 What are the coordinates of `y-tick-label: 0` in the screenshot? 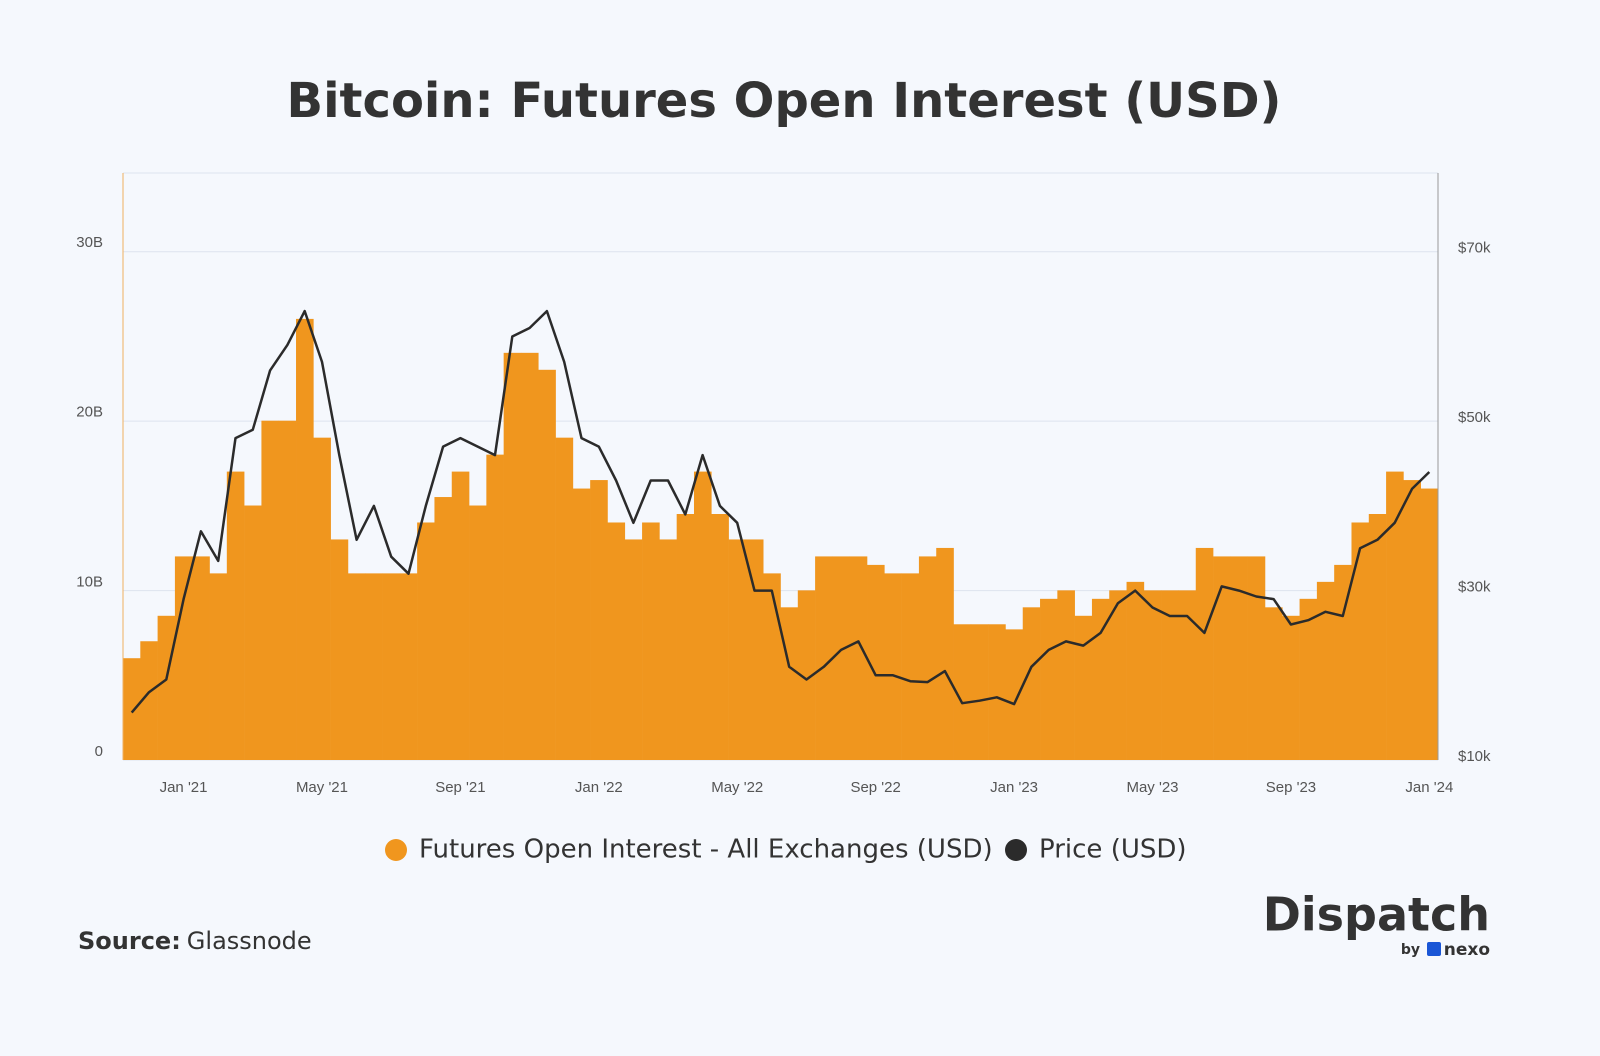 It's located at (99, 751).